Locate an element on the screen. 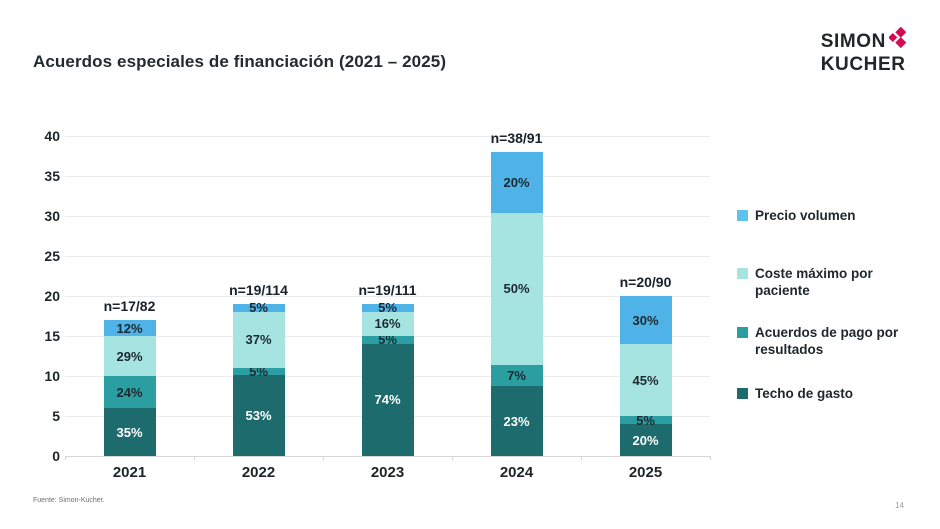 Image resolution: width=940 pixels, height=529 pixels. segment-value-label: 12% is located at coordinates (129, 328).